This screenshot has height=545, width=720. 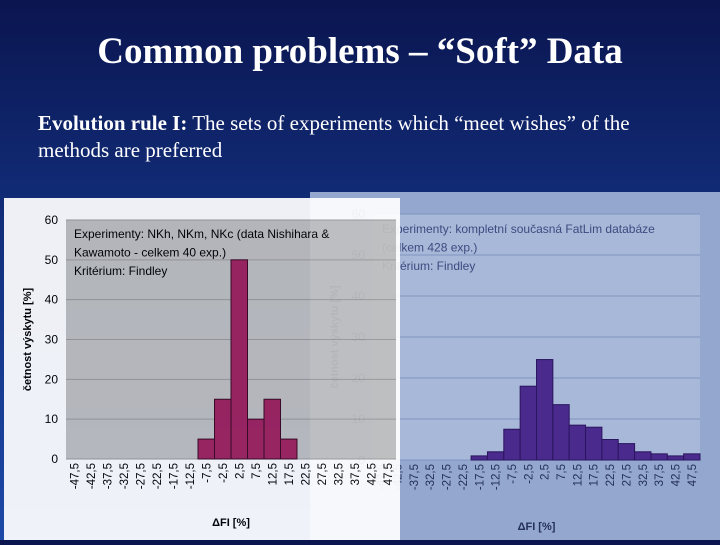 What do you see at coordinates (497, 477) in the screenshot?
I see `right-x-tick-label: -12,5` at bounding box center [497, 477].